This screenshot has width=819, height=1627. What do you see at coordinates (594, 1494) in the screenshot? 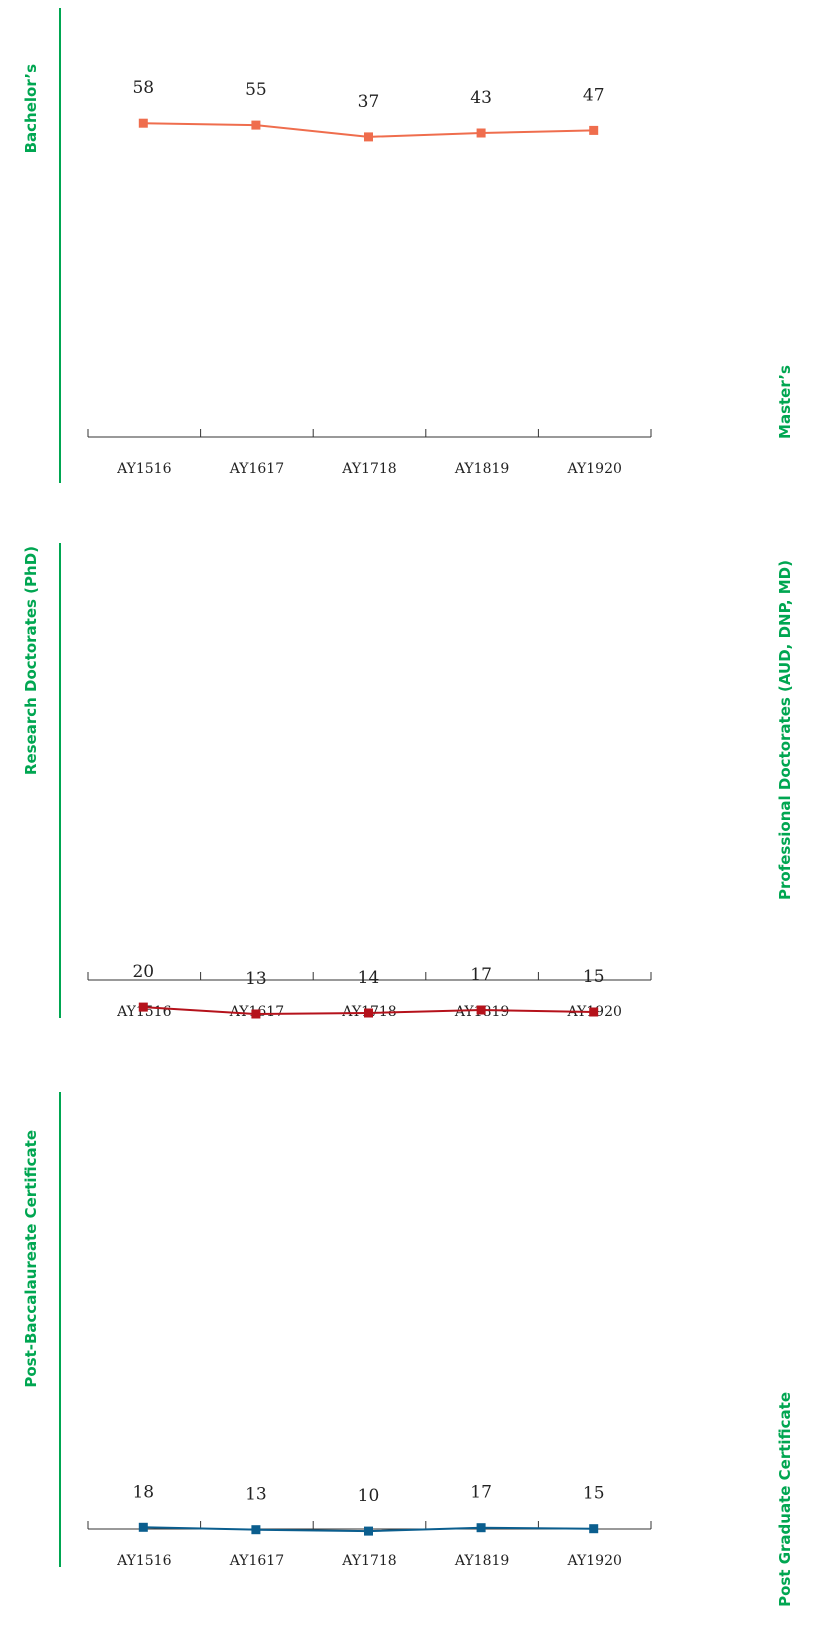
I see `post-baccalaureate-data-label: 15` at bounding box center [594, 1494].